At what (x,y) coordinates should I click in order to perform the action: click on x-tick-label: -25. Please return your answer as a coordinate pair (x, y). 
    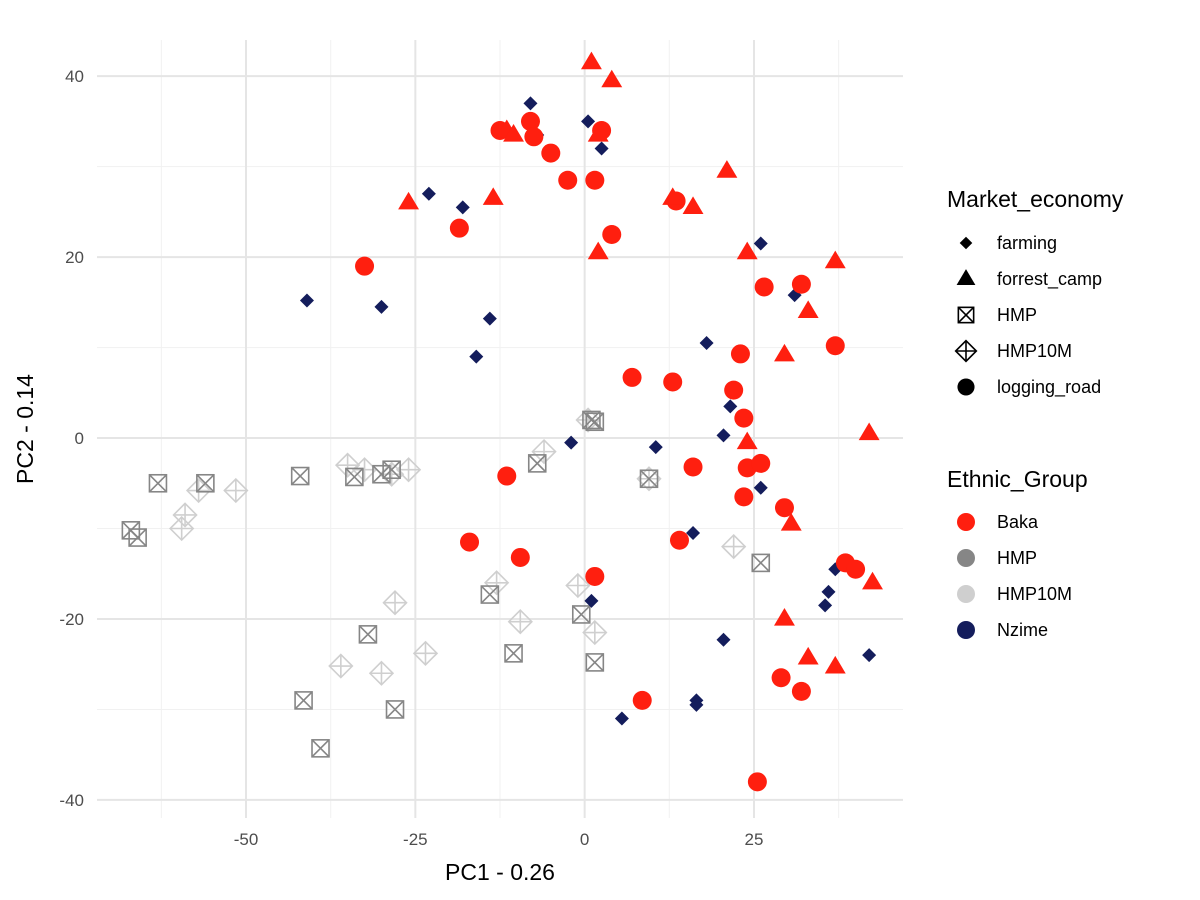
    Looking at the image, I should click on (415, 839).